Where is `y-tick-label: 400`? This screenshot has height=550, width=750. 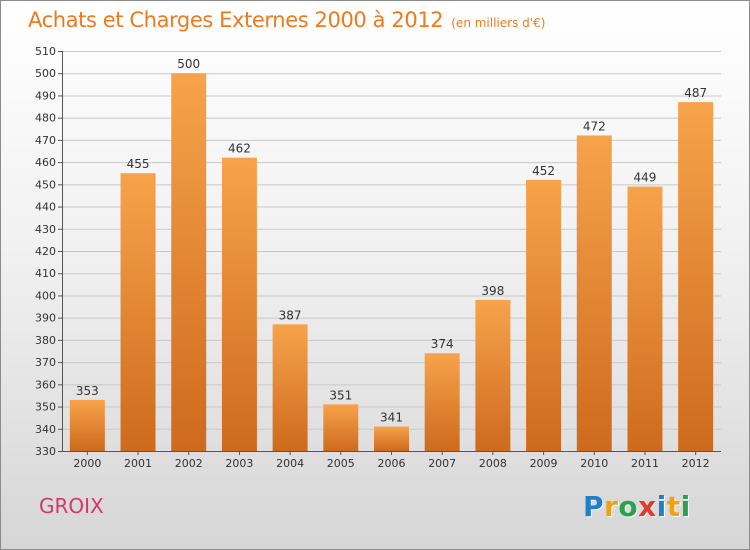
y-tick-label: 400 is located at coordinates (45, 295).